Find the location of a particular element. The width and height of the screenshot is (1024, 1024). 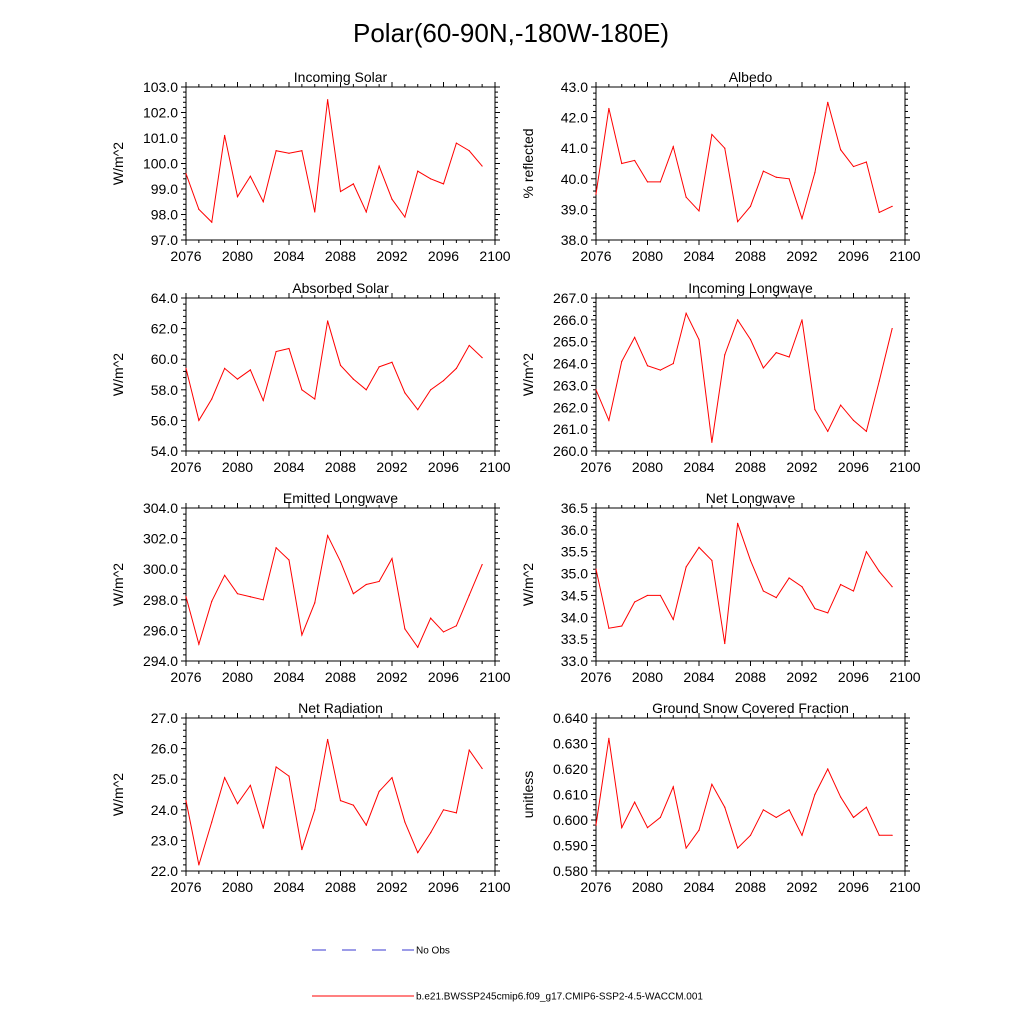

y-tick-label: 261.0 is located at coordinates (570, 429).